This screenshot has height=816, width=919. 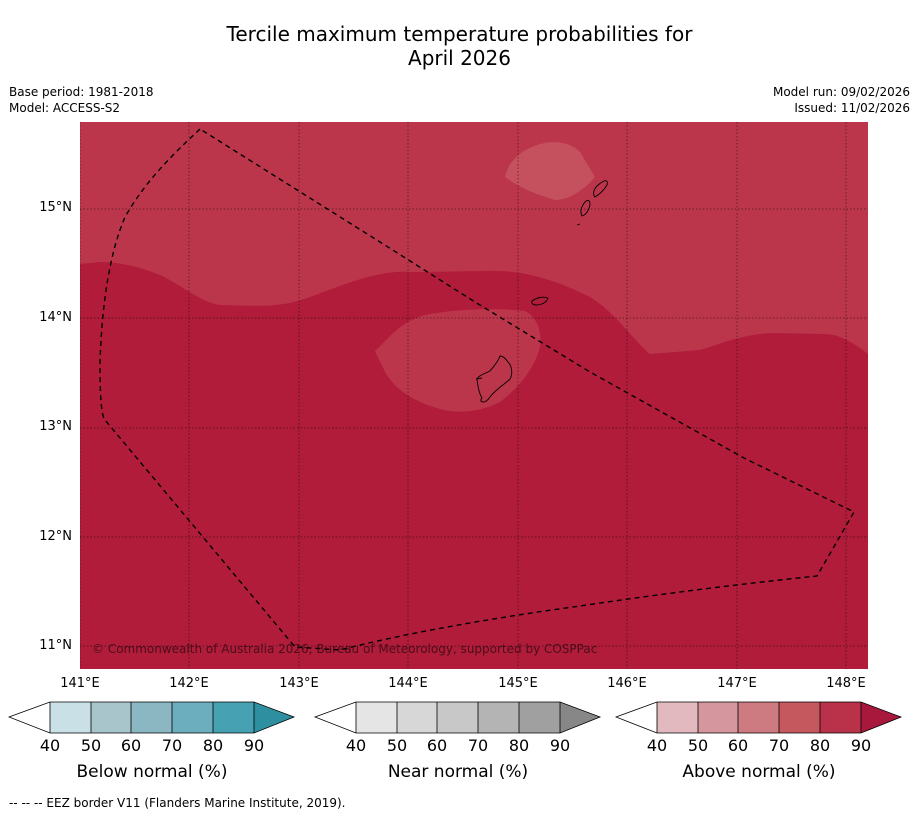 I want to click on cbar-below-tick-40: 40, so click(x=50, y=745).